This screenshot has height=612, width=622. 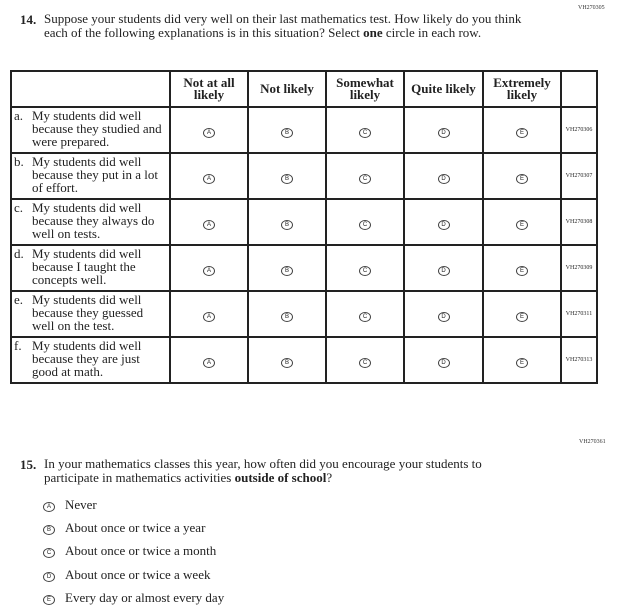 I want to click on q15-code: VH270361, so click(x=592, y=442).